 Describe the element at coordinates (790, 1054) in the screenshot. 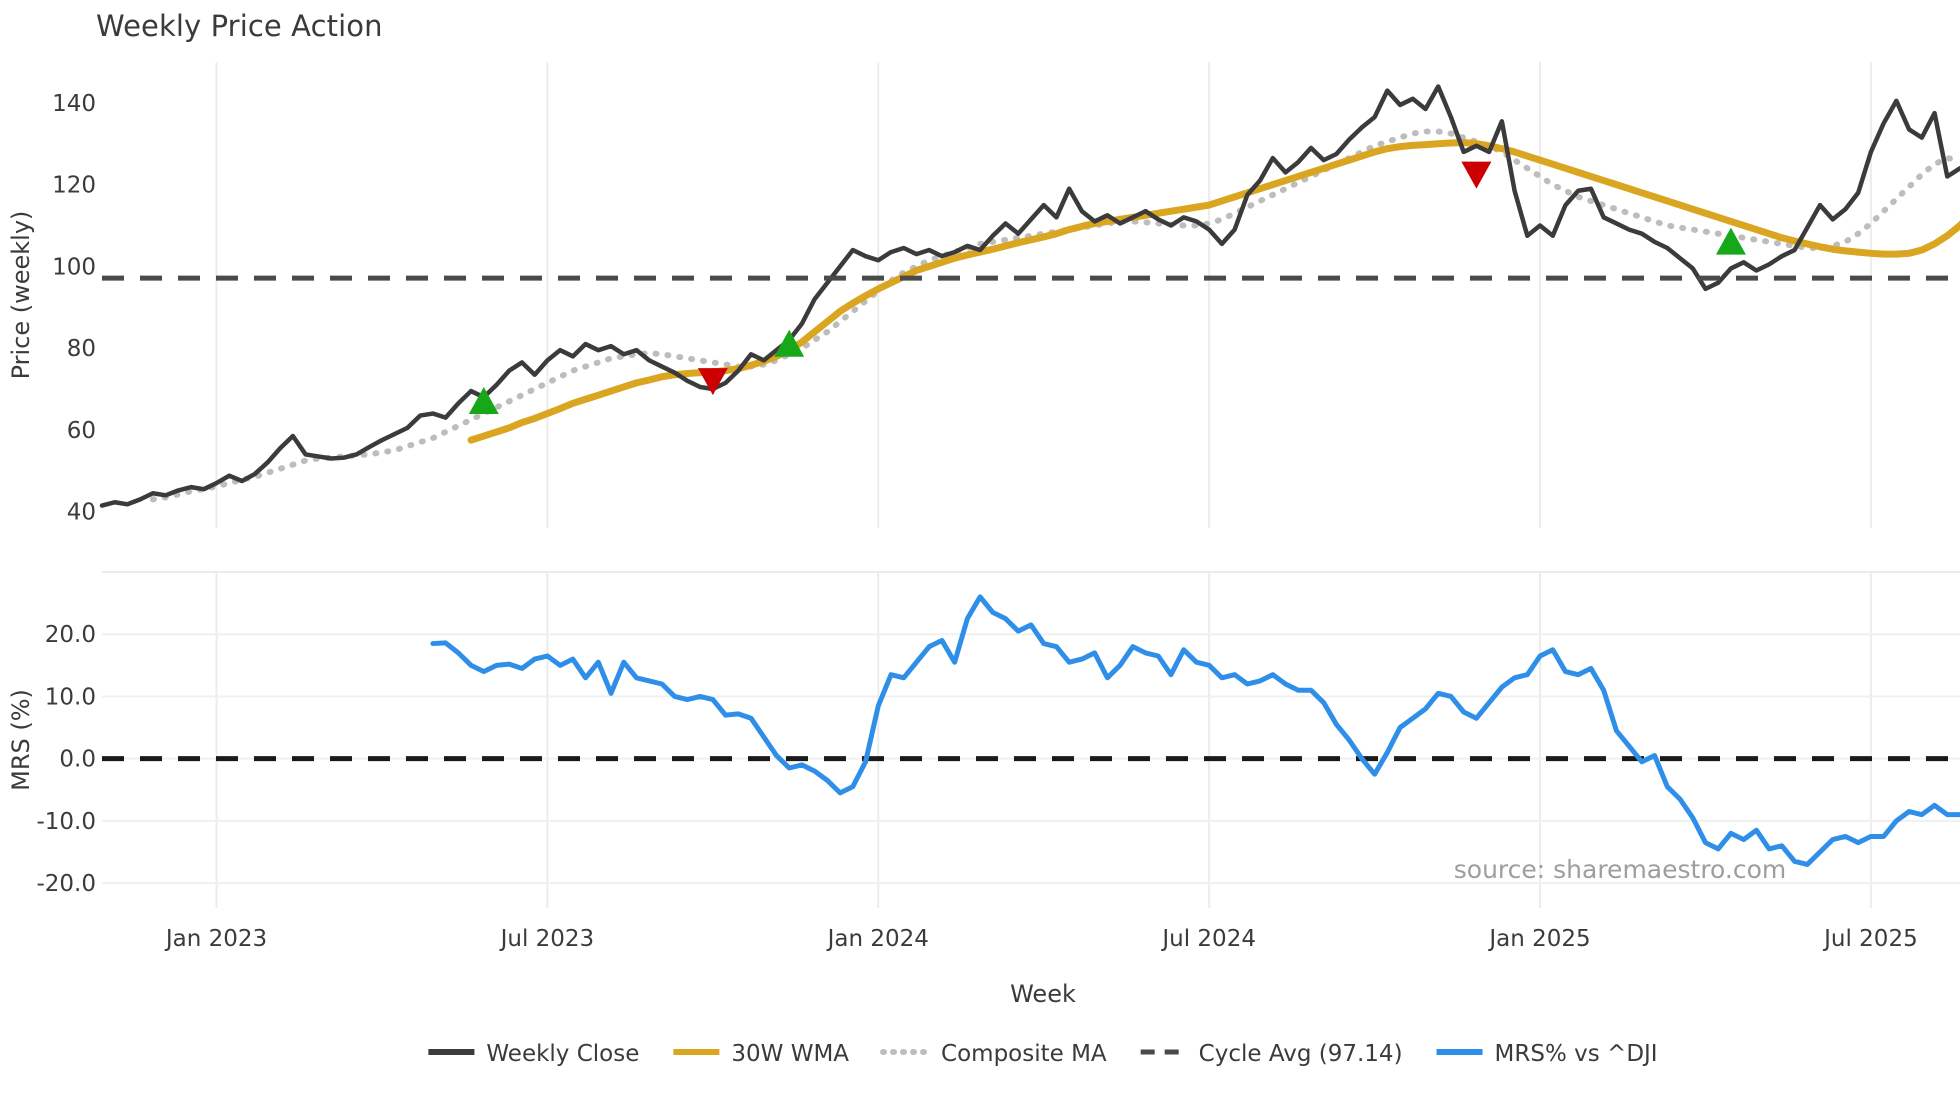

I see `legend-label: 30W WMA` at that location.